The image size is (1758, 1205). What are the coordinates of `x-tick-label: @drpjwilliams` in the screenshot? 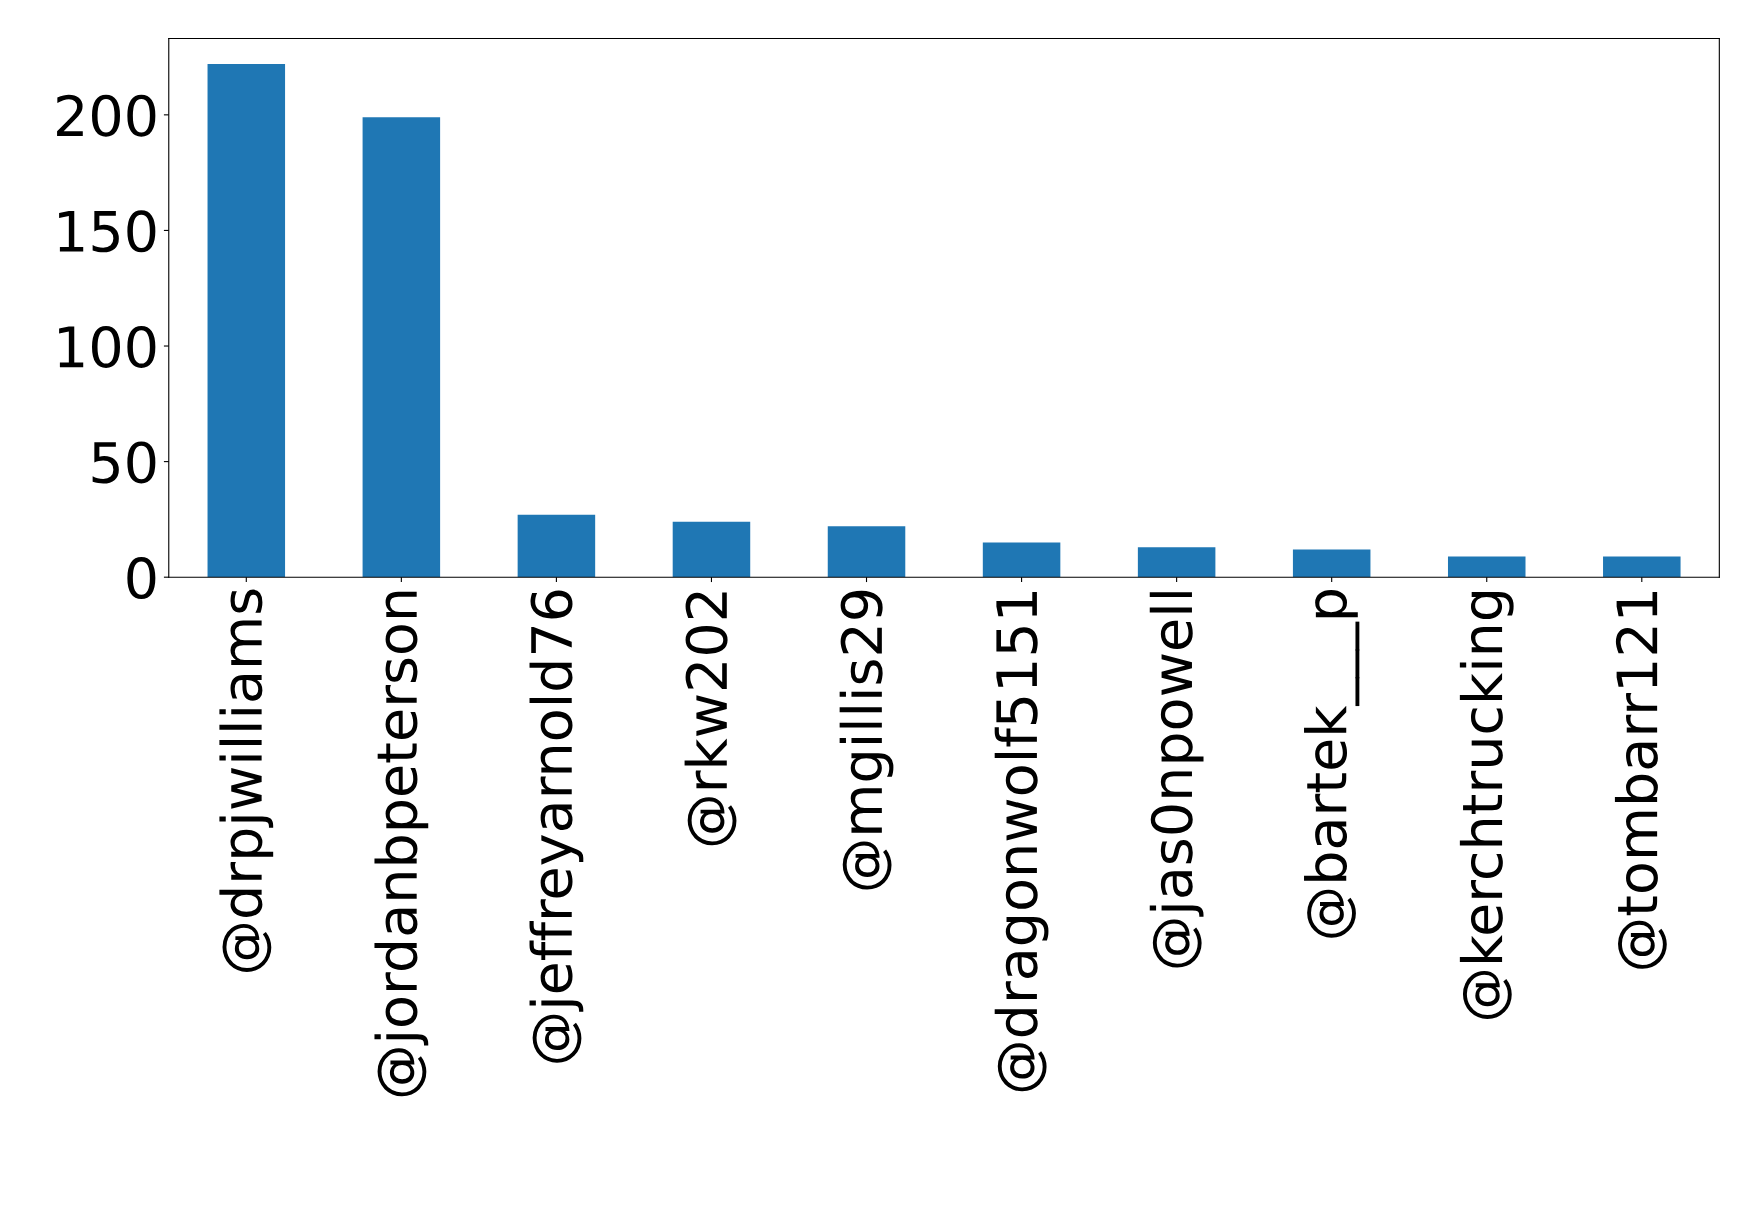 It's located at (246, 780).